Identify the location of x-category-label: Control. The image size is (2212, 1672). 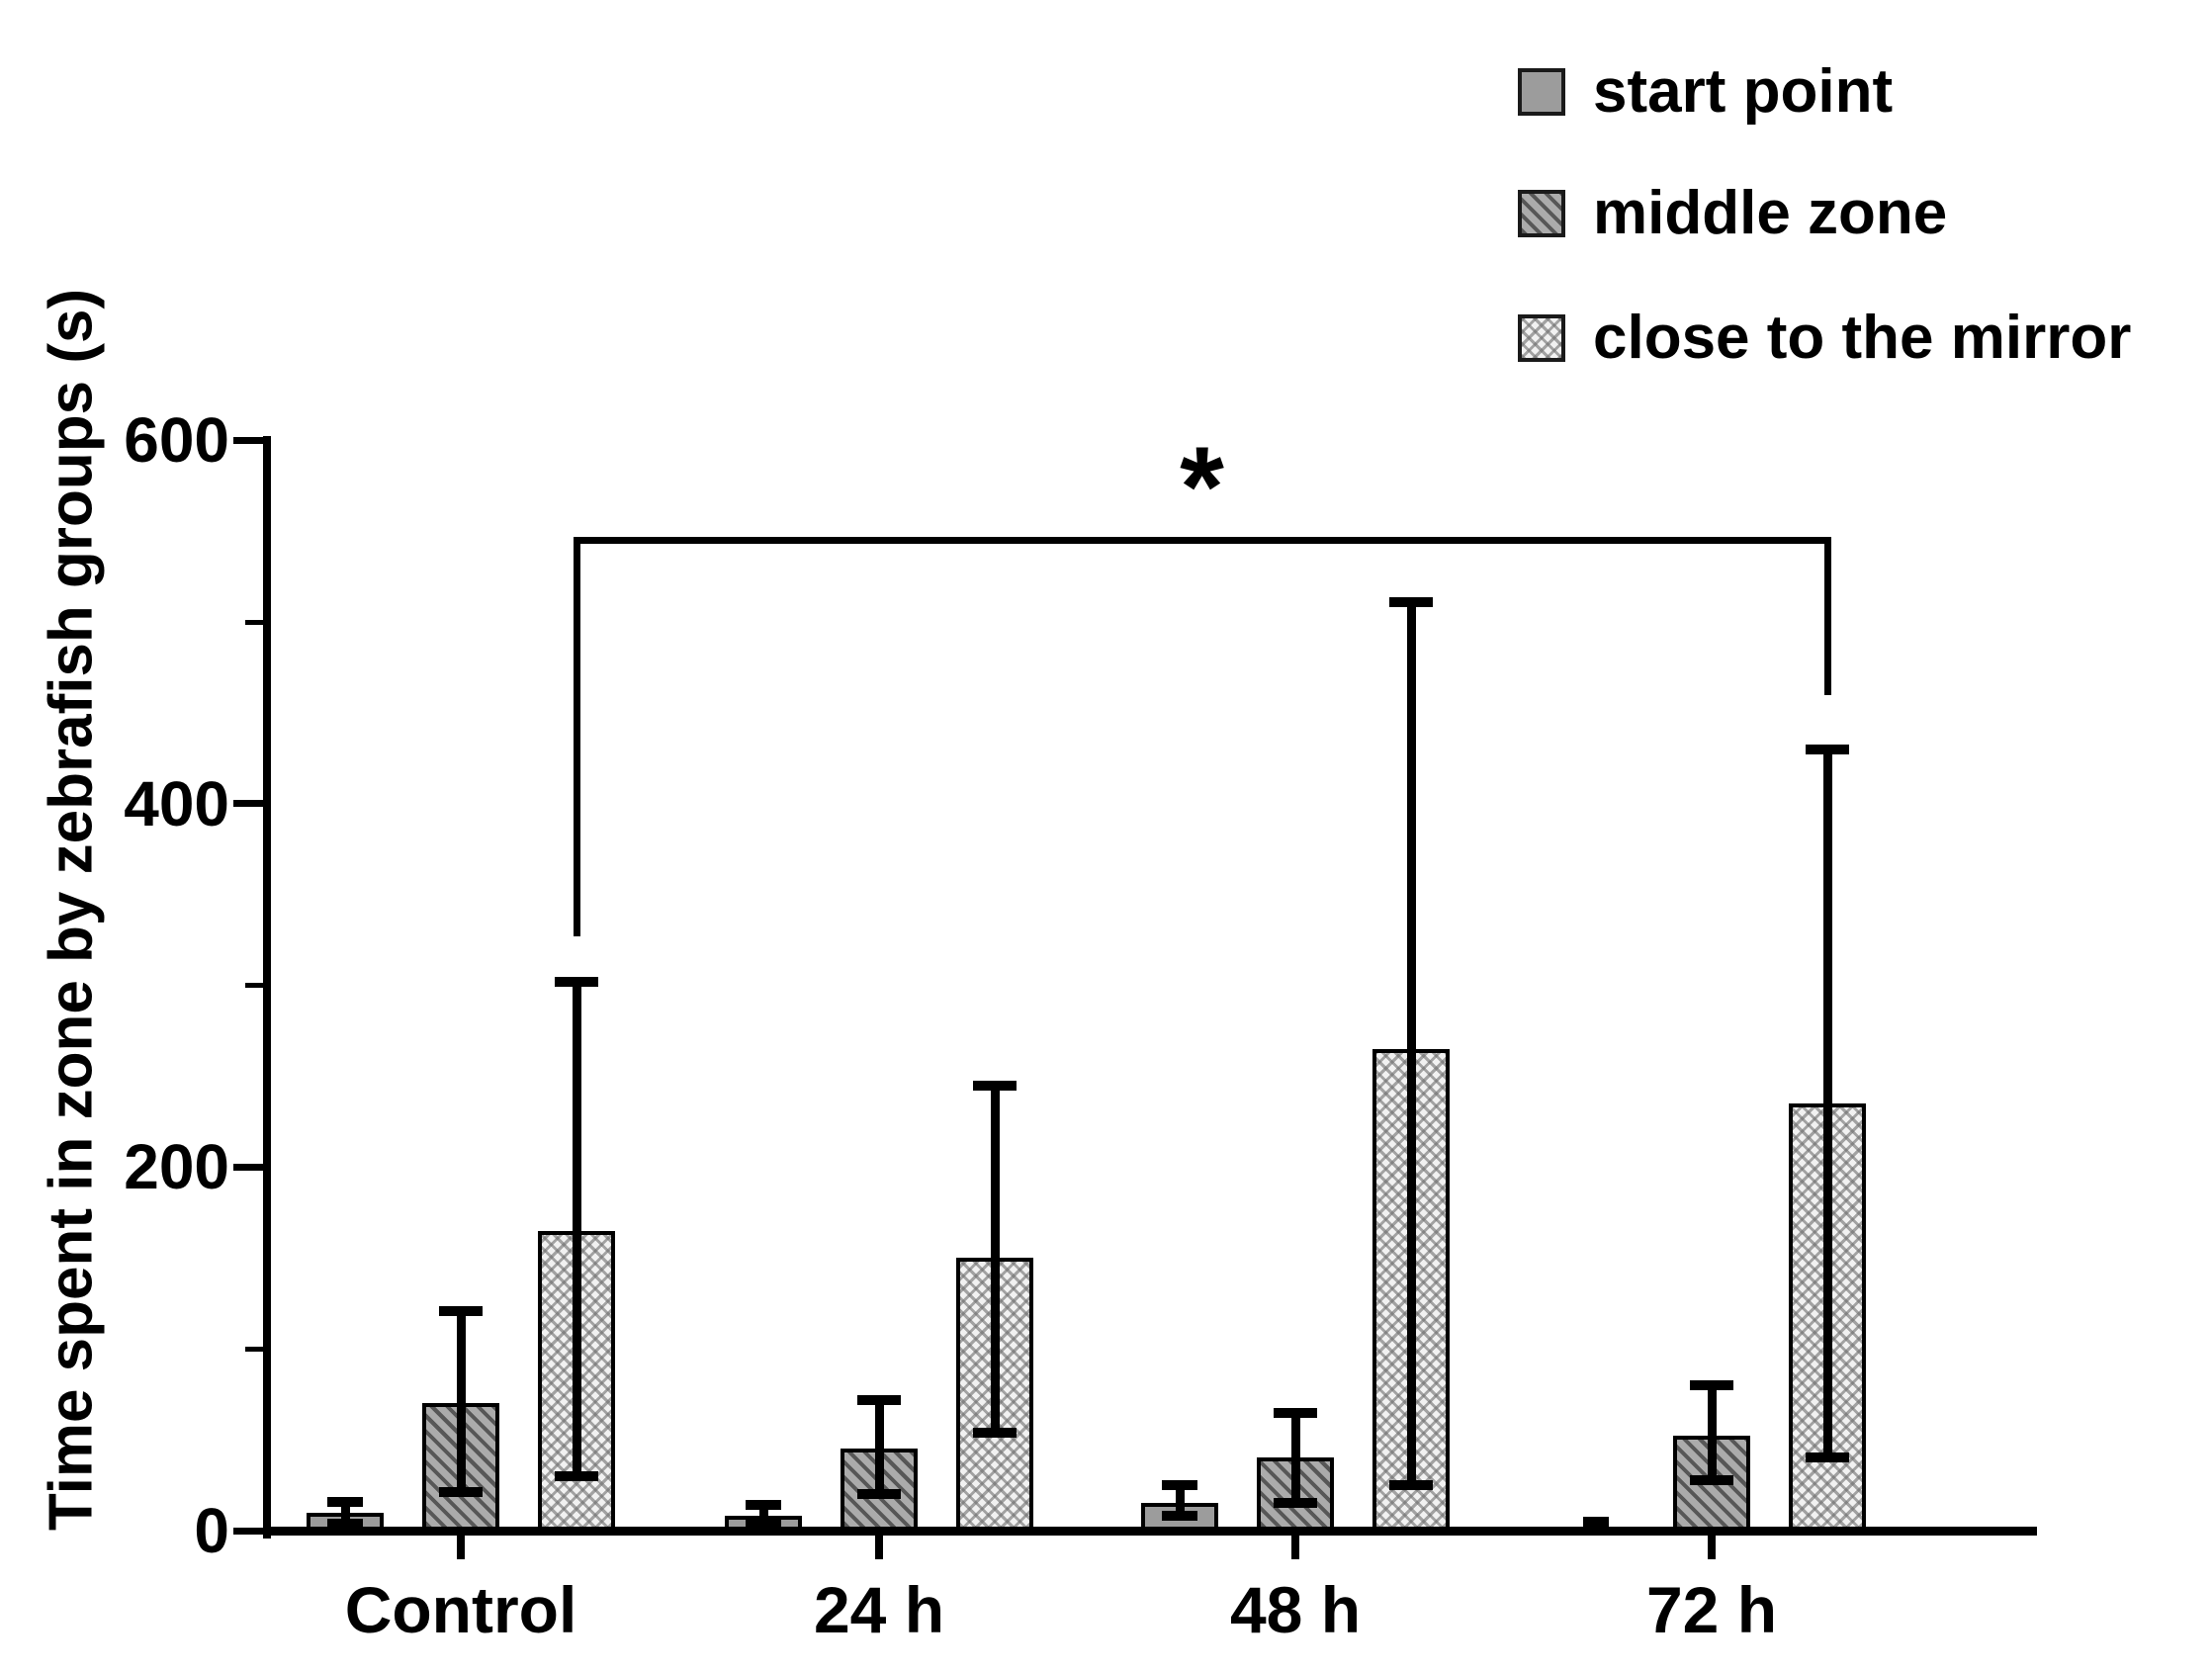
(461, 1610).